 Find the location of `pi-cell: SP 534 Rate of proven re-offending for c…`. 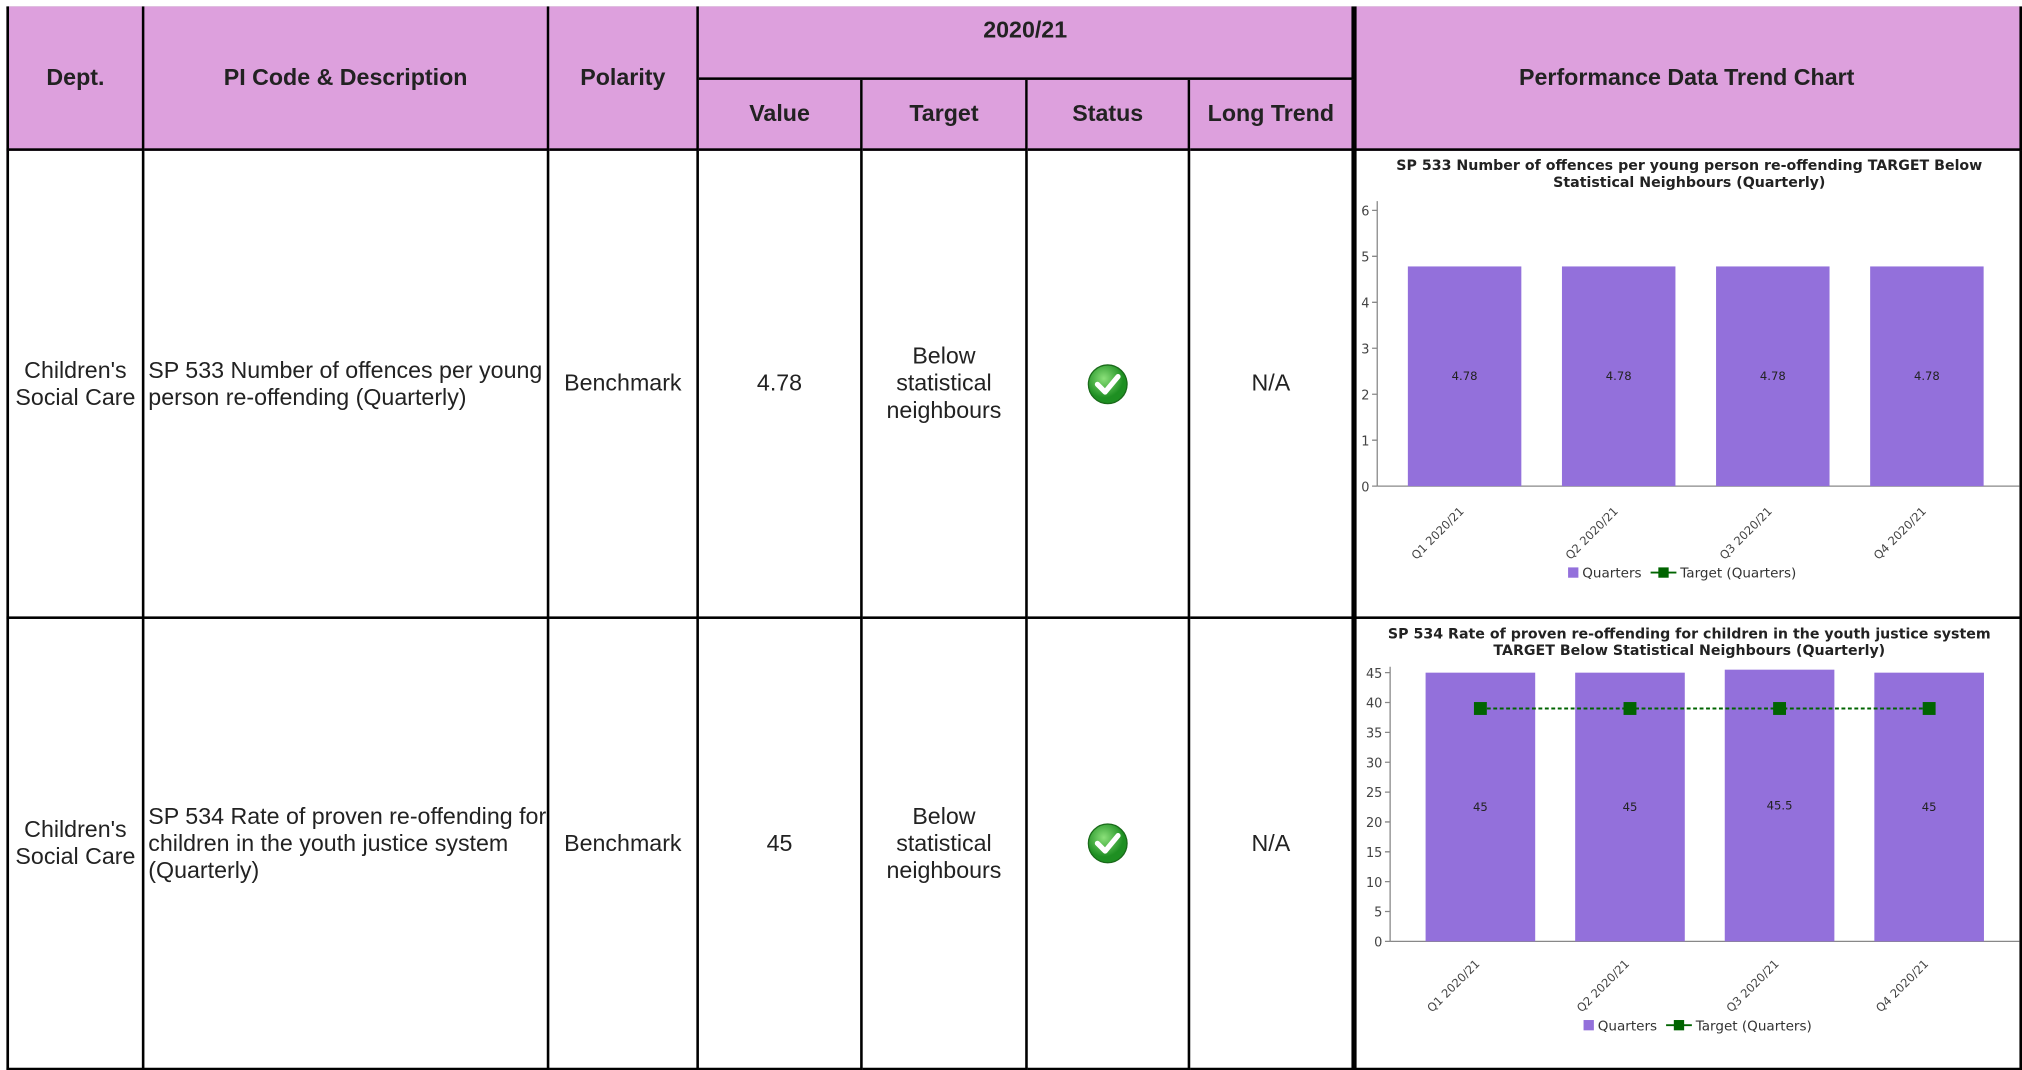

pi-cell: SP 534 Rate of proven re-offending for c… is located at coordinates (347, 844).